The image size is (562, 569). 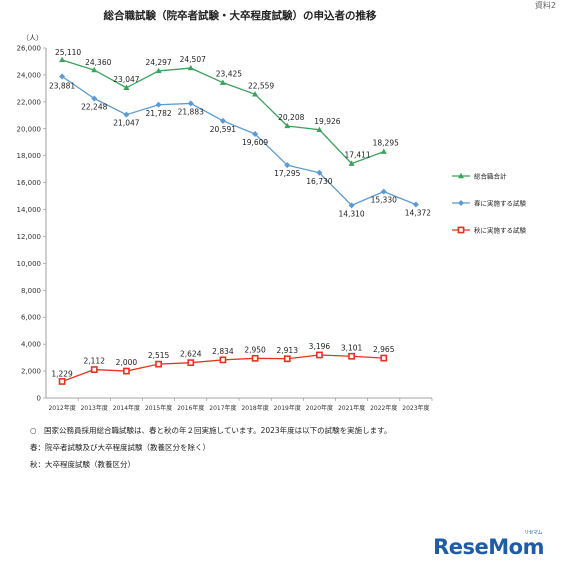 I want to click on x-tick-label: 2015年度, so click(x=158, y=408).